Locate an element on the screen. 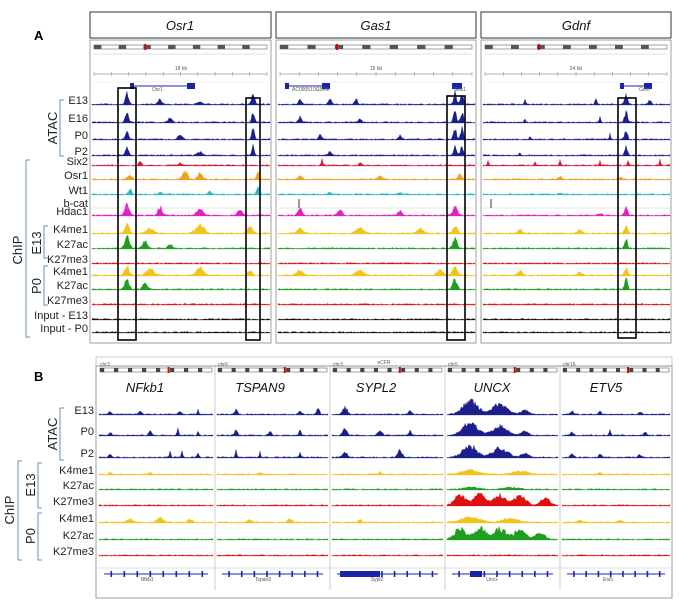 The width and height of the screenshot is (690, 603). b-gene-model-uncx: Uncx is located at coordinates (492, 580).